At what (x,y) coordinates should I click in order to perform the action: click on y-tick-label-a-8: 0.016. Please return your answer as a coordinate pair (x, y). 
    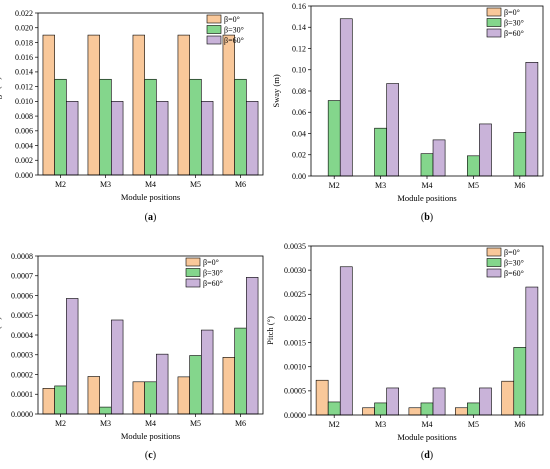
    Looking at the image, I should click on (24, 57).